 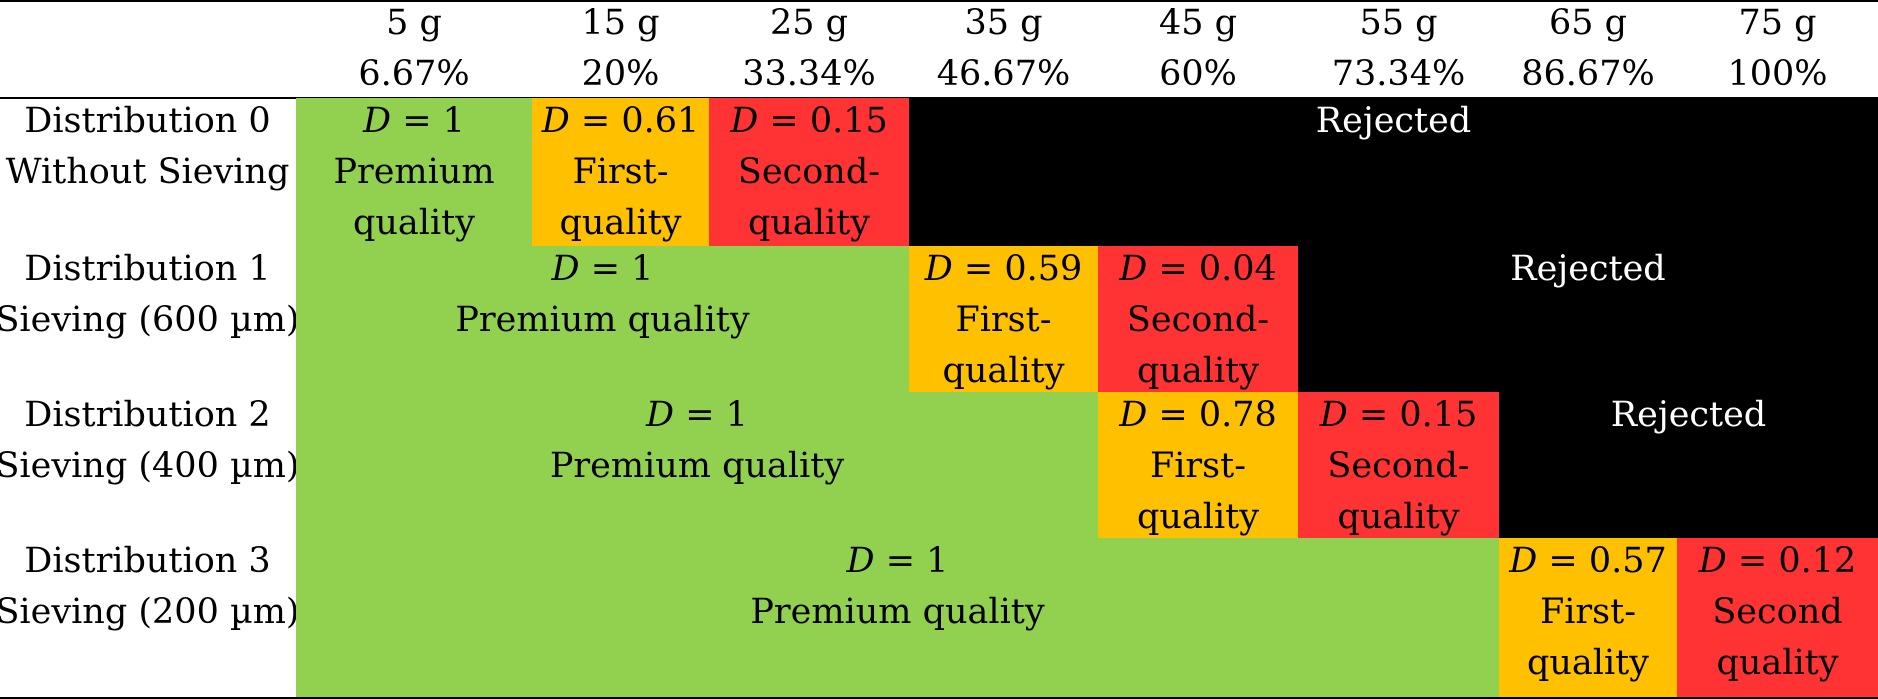 What do you see at coordinates (1588, 49) in the screenshot?
I see `column-header: 65 g 86.67%` at bounding box center [1588, 49].